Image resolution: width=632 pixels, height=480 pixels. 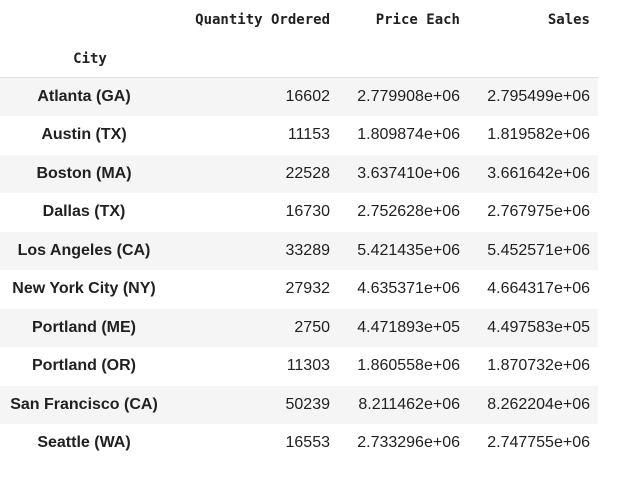 What do you see at coordinates (538, 289) in the screenshot?
I see `cell-sales: 4.664317e+06` at bounding box center [538, 289].